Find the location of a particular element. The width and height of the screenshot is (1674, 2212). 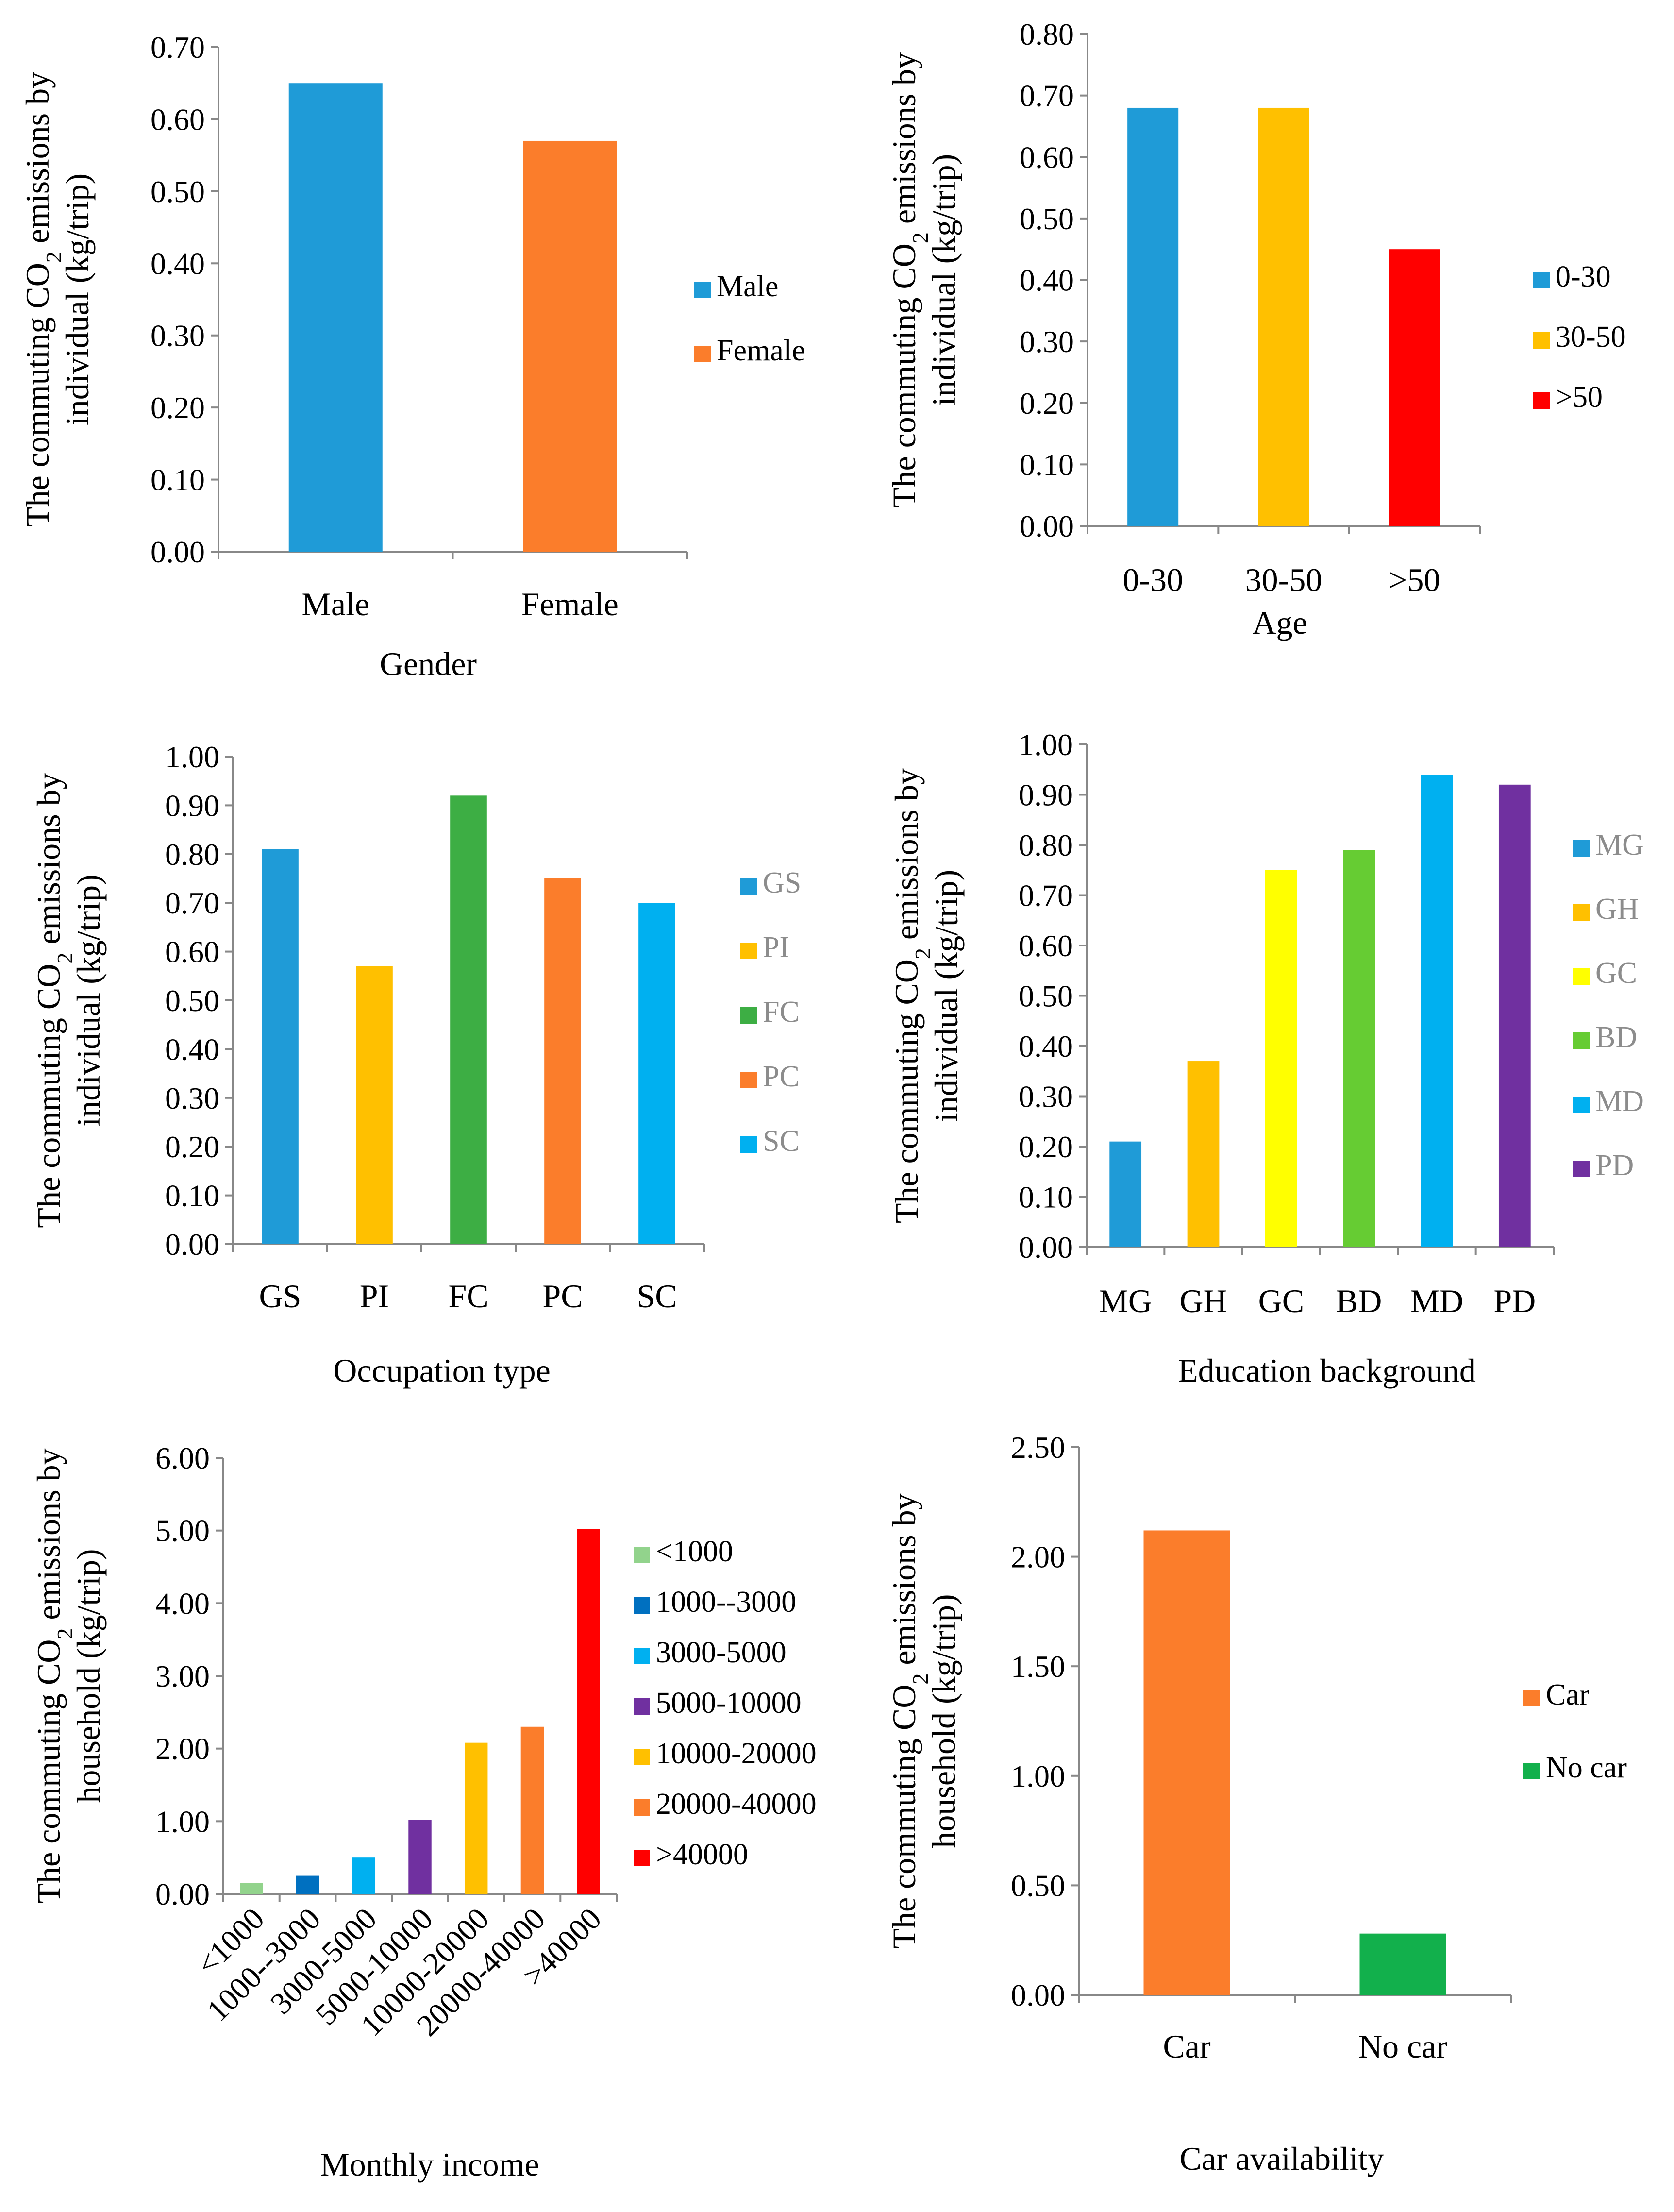

legend-label: 20000-40000 is located at coordinates (736, 1805).